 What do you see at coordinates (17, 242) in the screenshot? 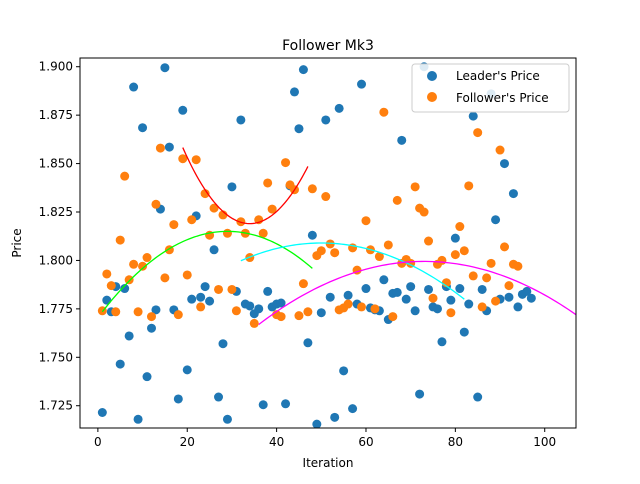
I see `y-axis-label: Price` at bounding box center [17, 242].